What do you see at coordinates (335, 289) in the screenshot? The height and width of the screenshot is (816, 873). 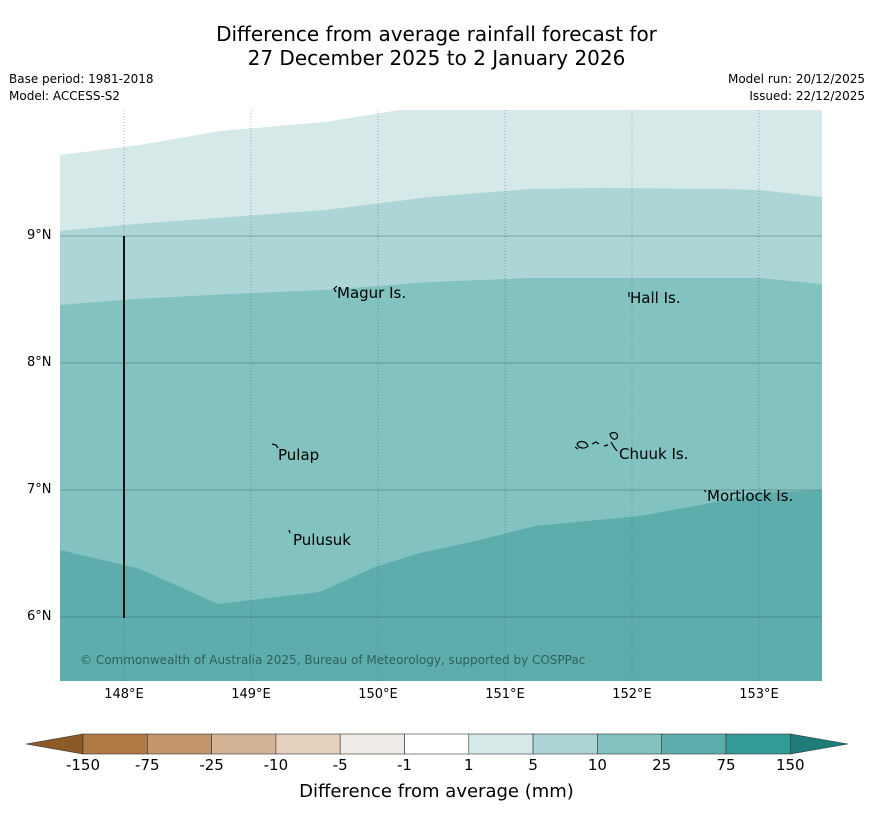 I see `island-magur` at bounding box center [335, 289].